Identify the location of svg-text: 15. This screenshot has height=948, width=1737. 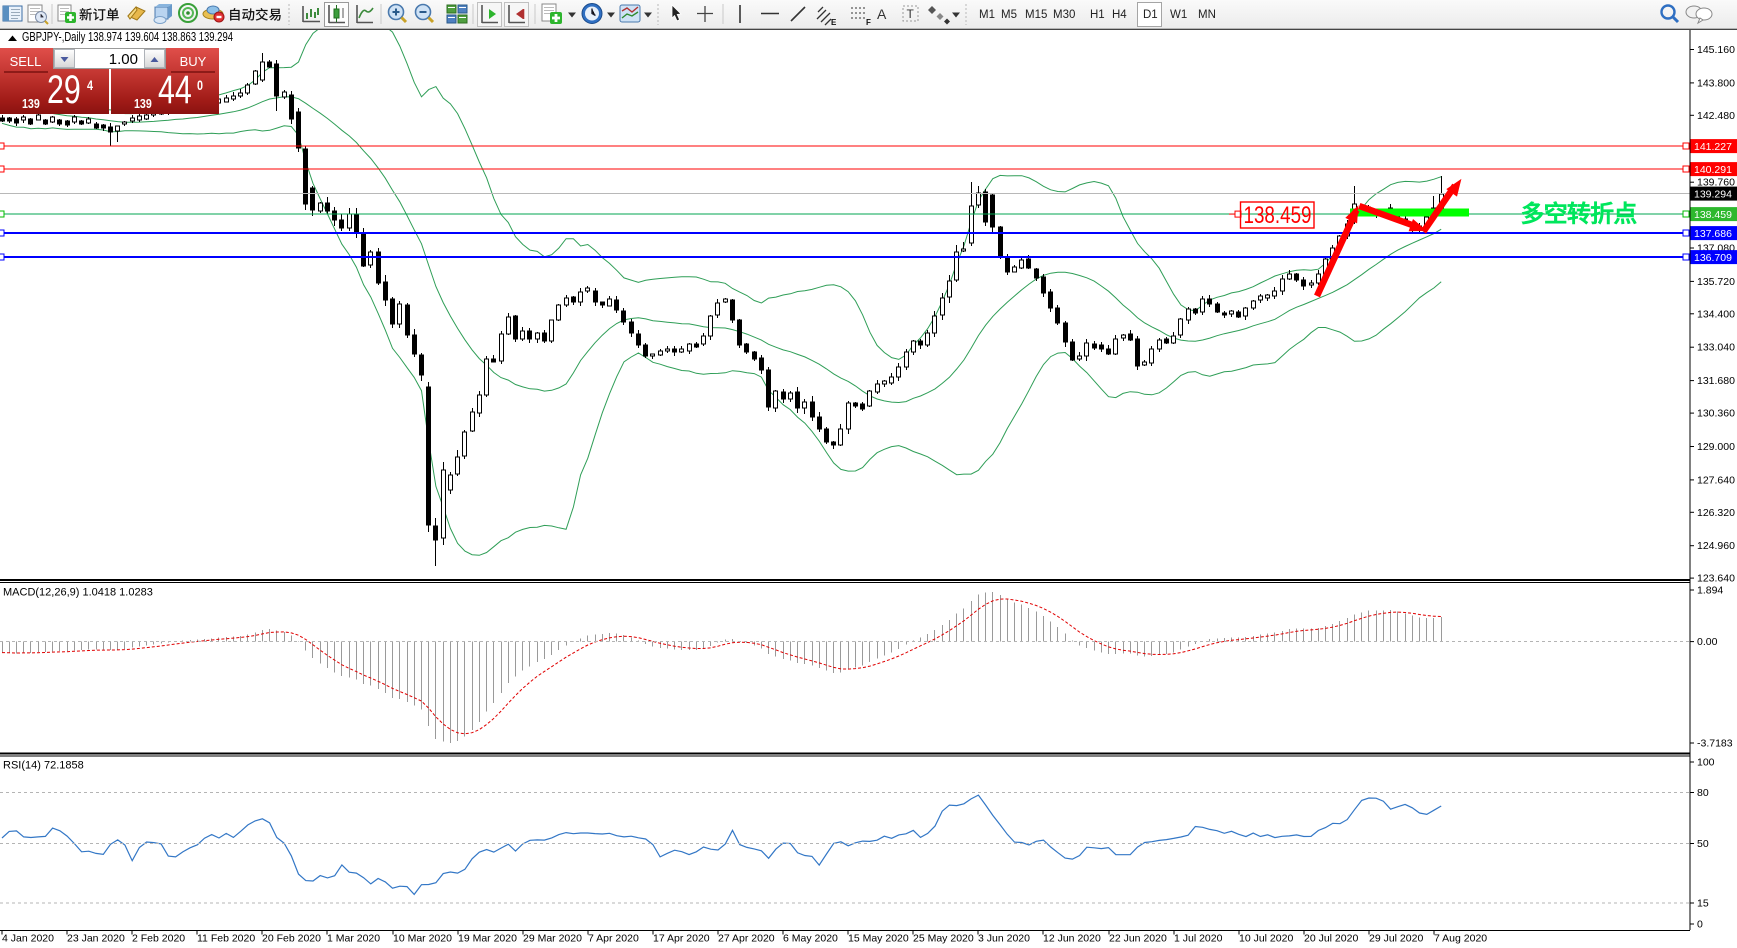
(1703, 904).